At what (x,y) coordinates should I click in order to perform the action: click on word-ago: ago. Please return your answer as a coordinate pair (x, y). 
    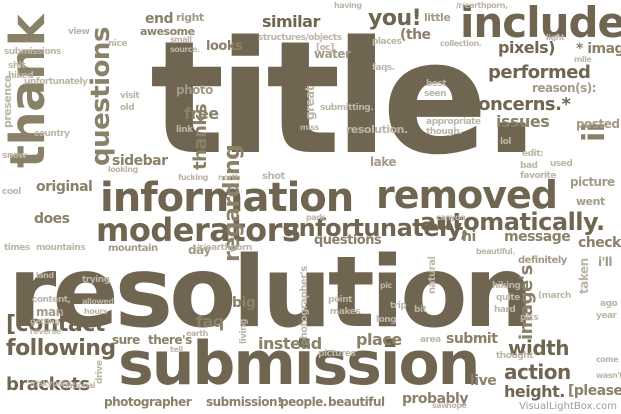
    Looking at the image, I should click on (609, 304).